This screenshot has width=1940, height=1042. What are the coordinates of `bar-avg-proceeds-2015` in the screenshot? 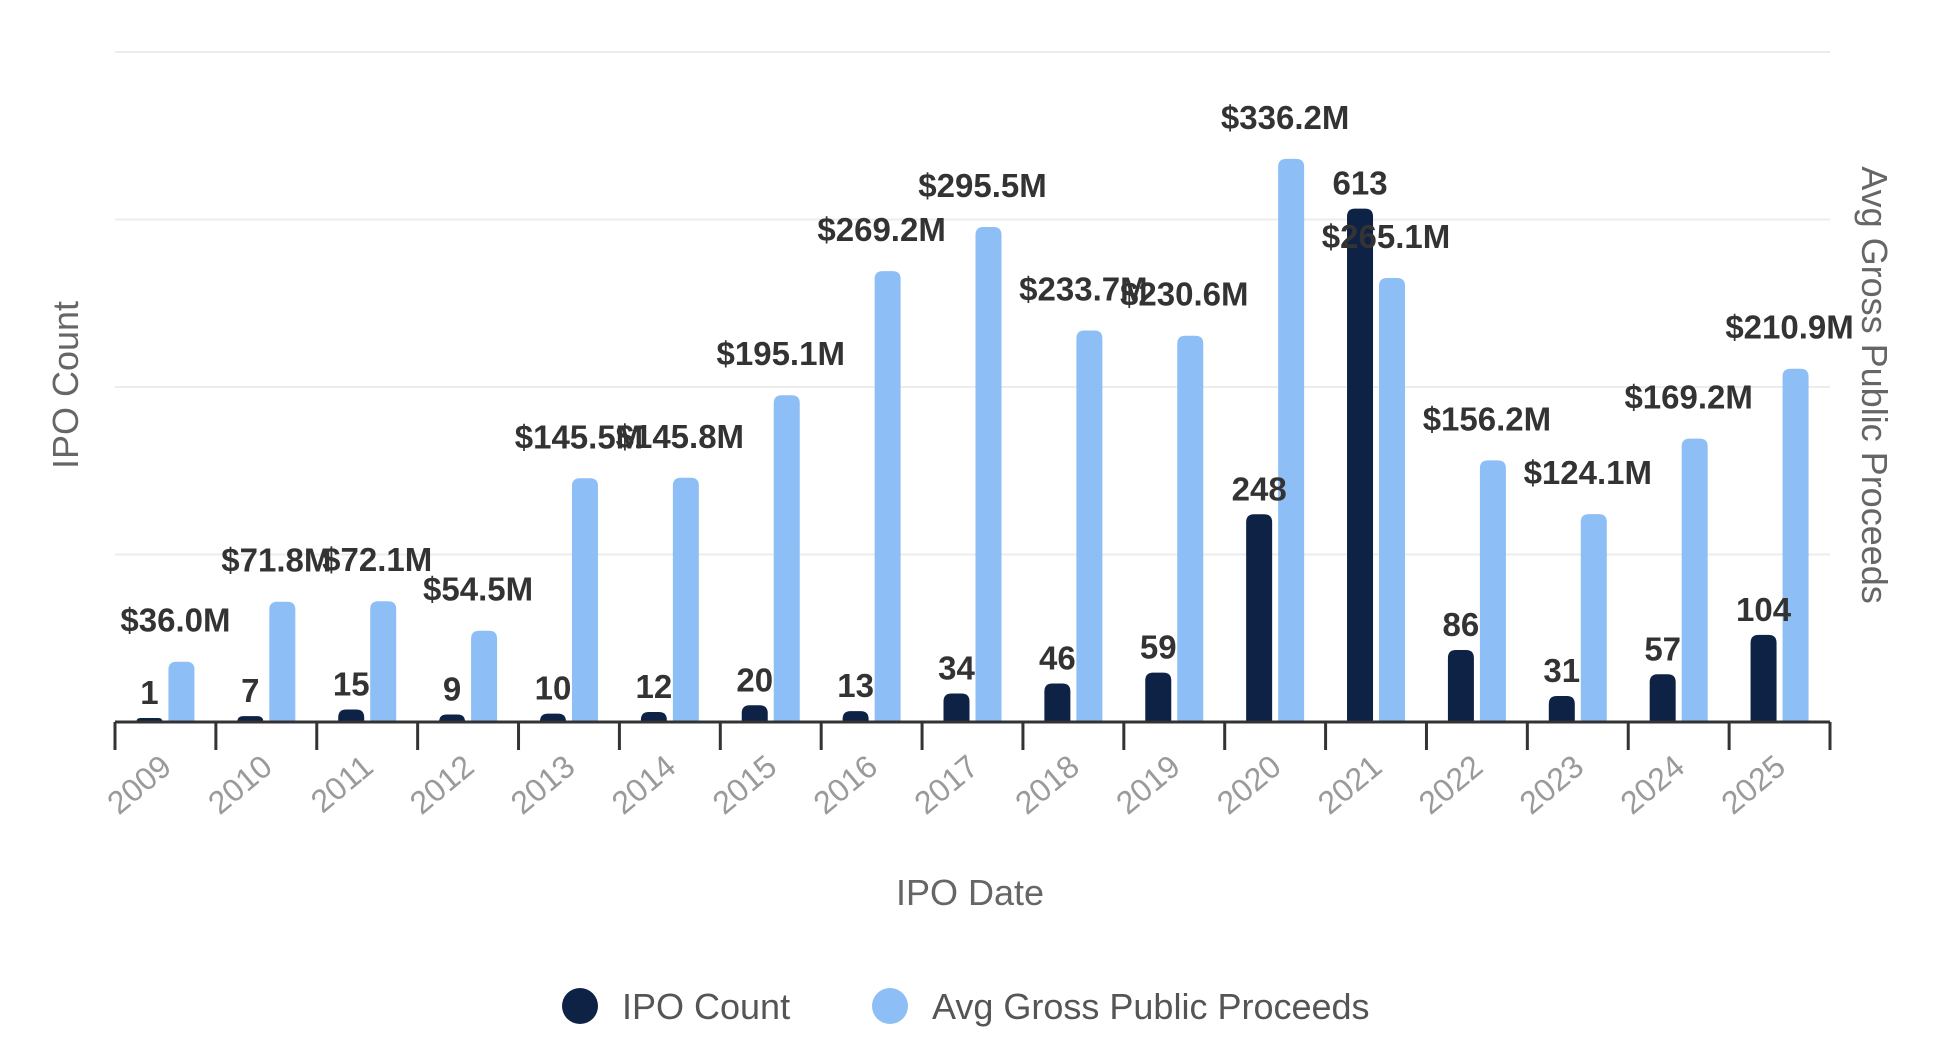 It's located at (786, 558).